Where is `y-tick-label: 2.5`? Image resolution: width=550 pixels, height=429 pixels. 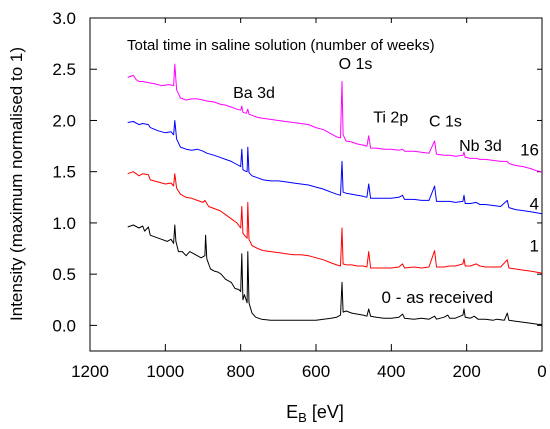 y-tick-label: 2.5 is located at coordinates (64, 69).